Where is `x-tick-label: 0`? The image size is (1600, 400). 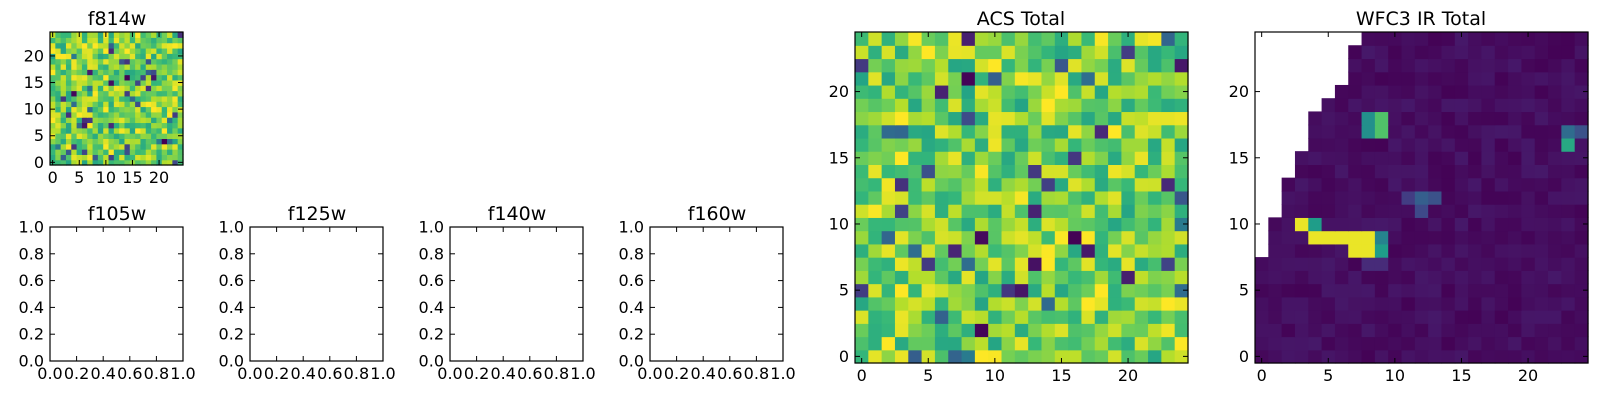 x-tick-label: 0 is located at coordinates (53, 177).